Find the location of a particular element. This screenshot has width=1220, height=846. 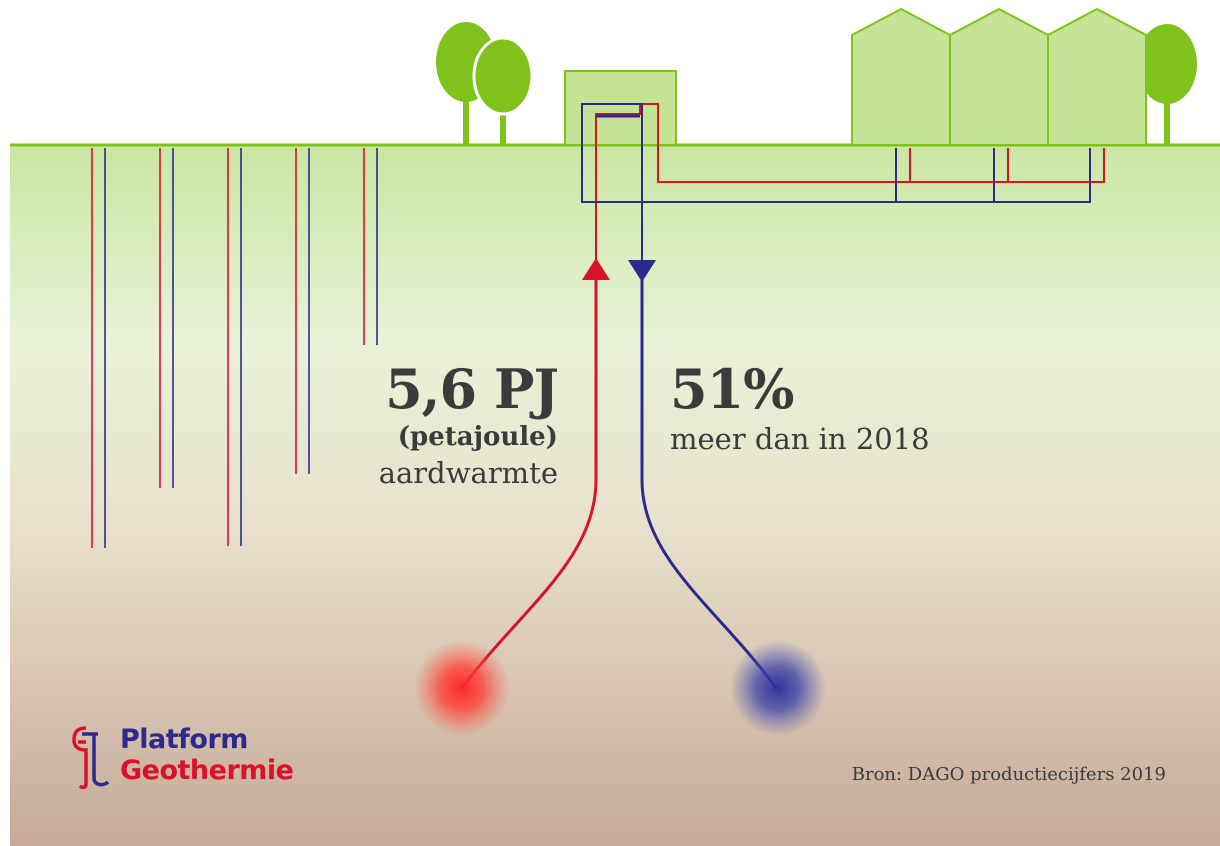

growth-stat: 51% meer dan in 2018 is located at coordinates (800, 408).